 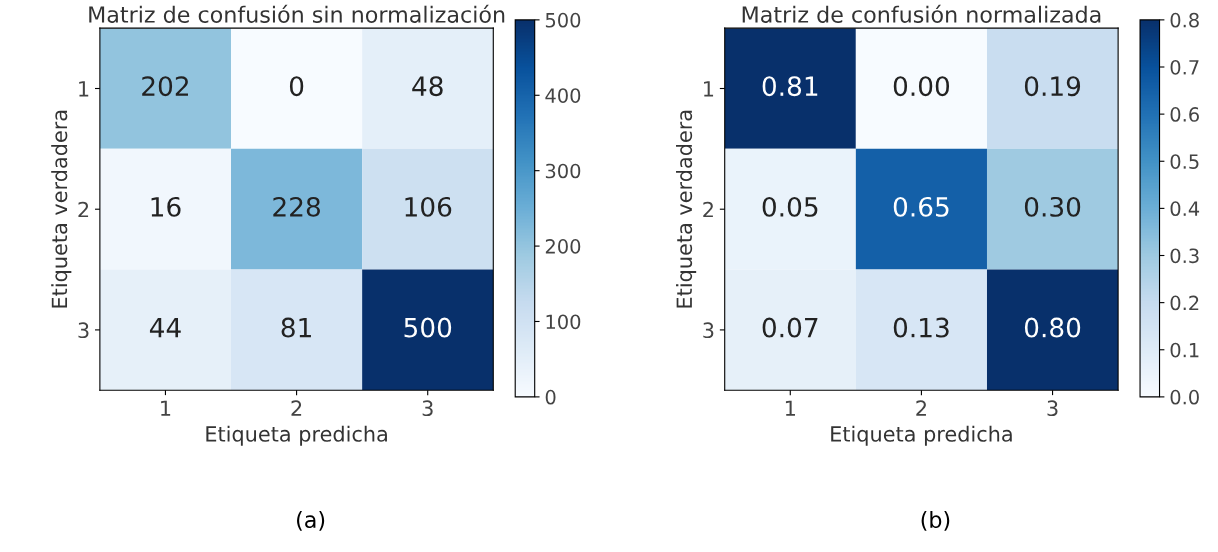 What do you see at coordinates (428, 206) in the screenshot?
I see `data-label: 106` at bounding box center [428, 206].